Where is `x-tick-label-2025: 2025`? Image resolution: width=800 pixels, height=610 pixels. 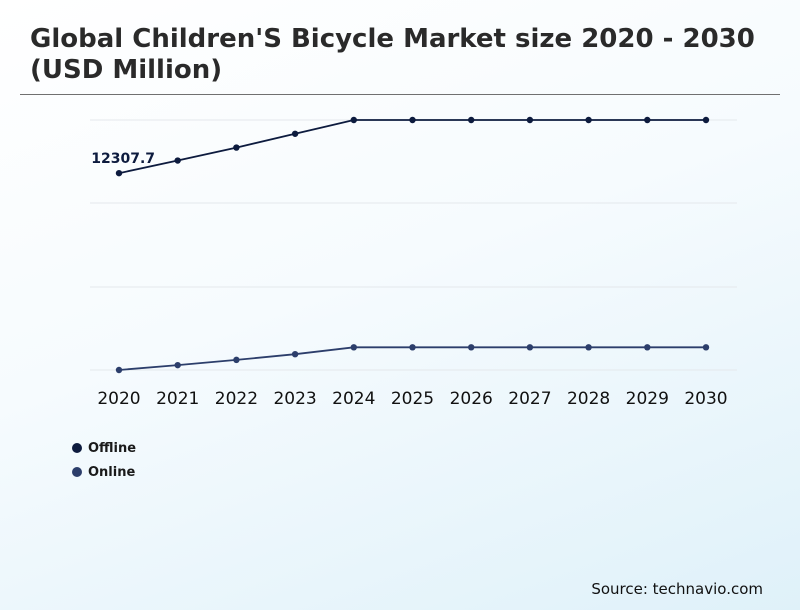
x-tick-label-2025: 2025 is located at coordinates (412, 399).